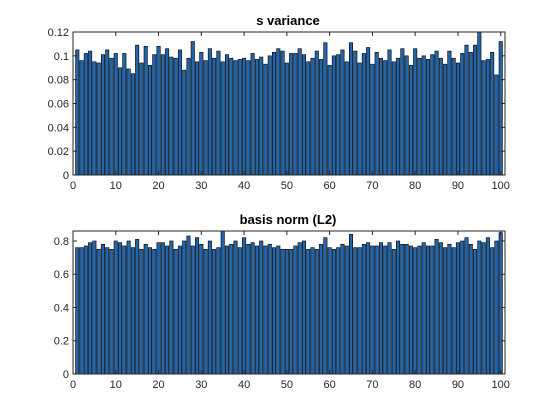 The height and width of the screenshot is (420, 560). Describe the element at coordinates (61, 242) in the screenshot. I see `y-tick-label: 0.8` at that location.